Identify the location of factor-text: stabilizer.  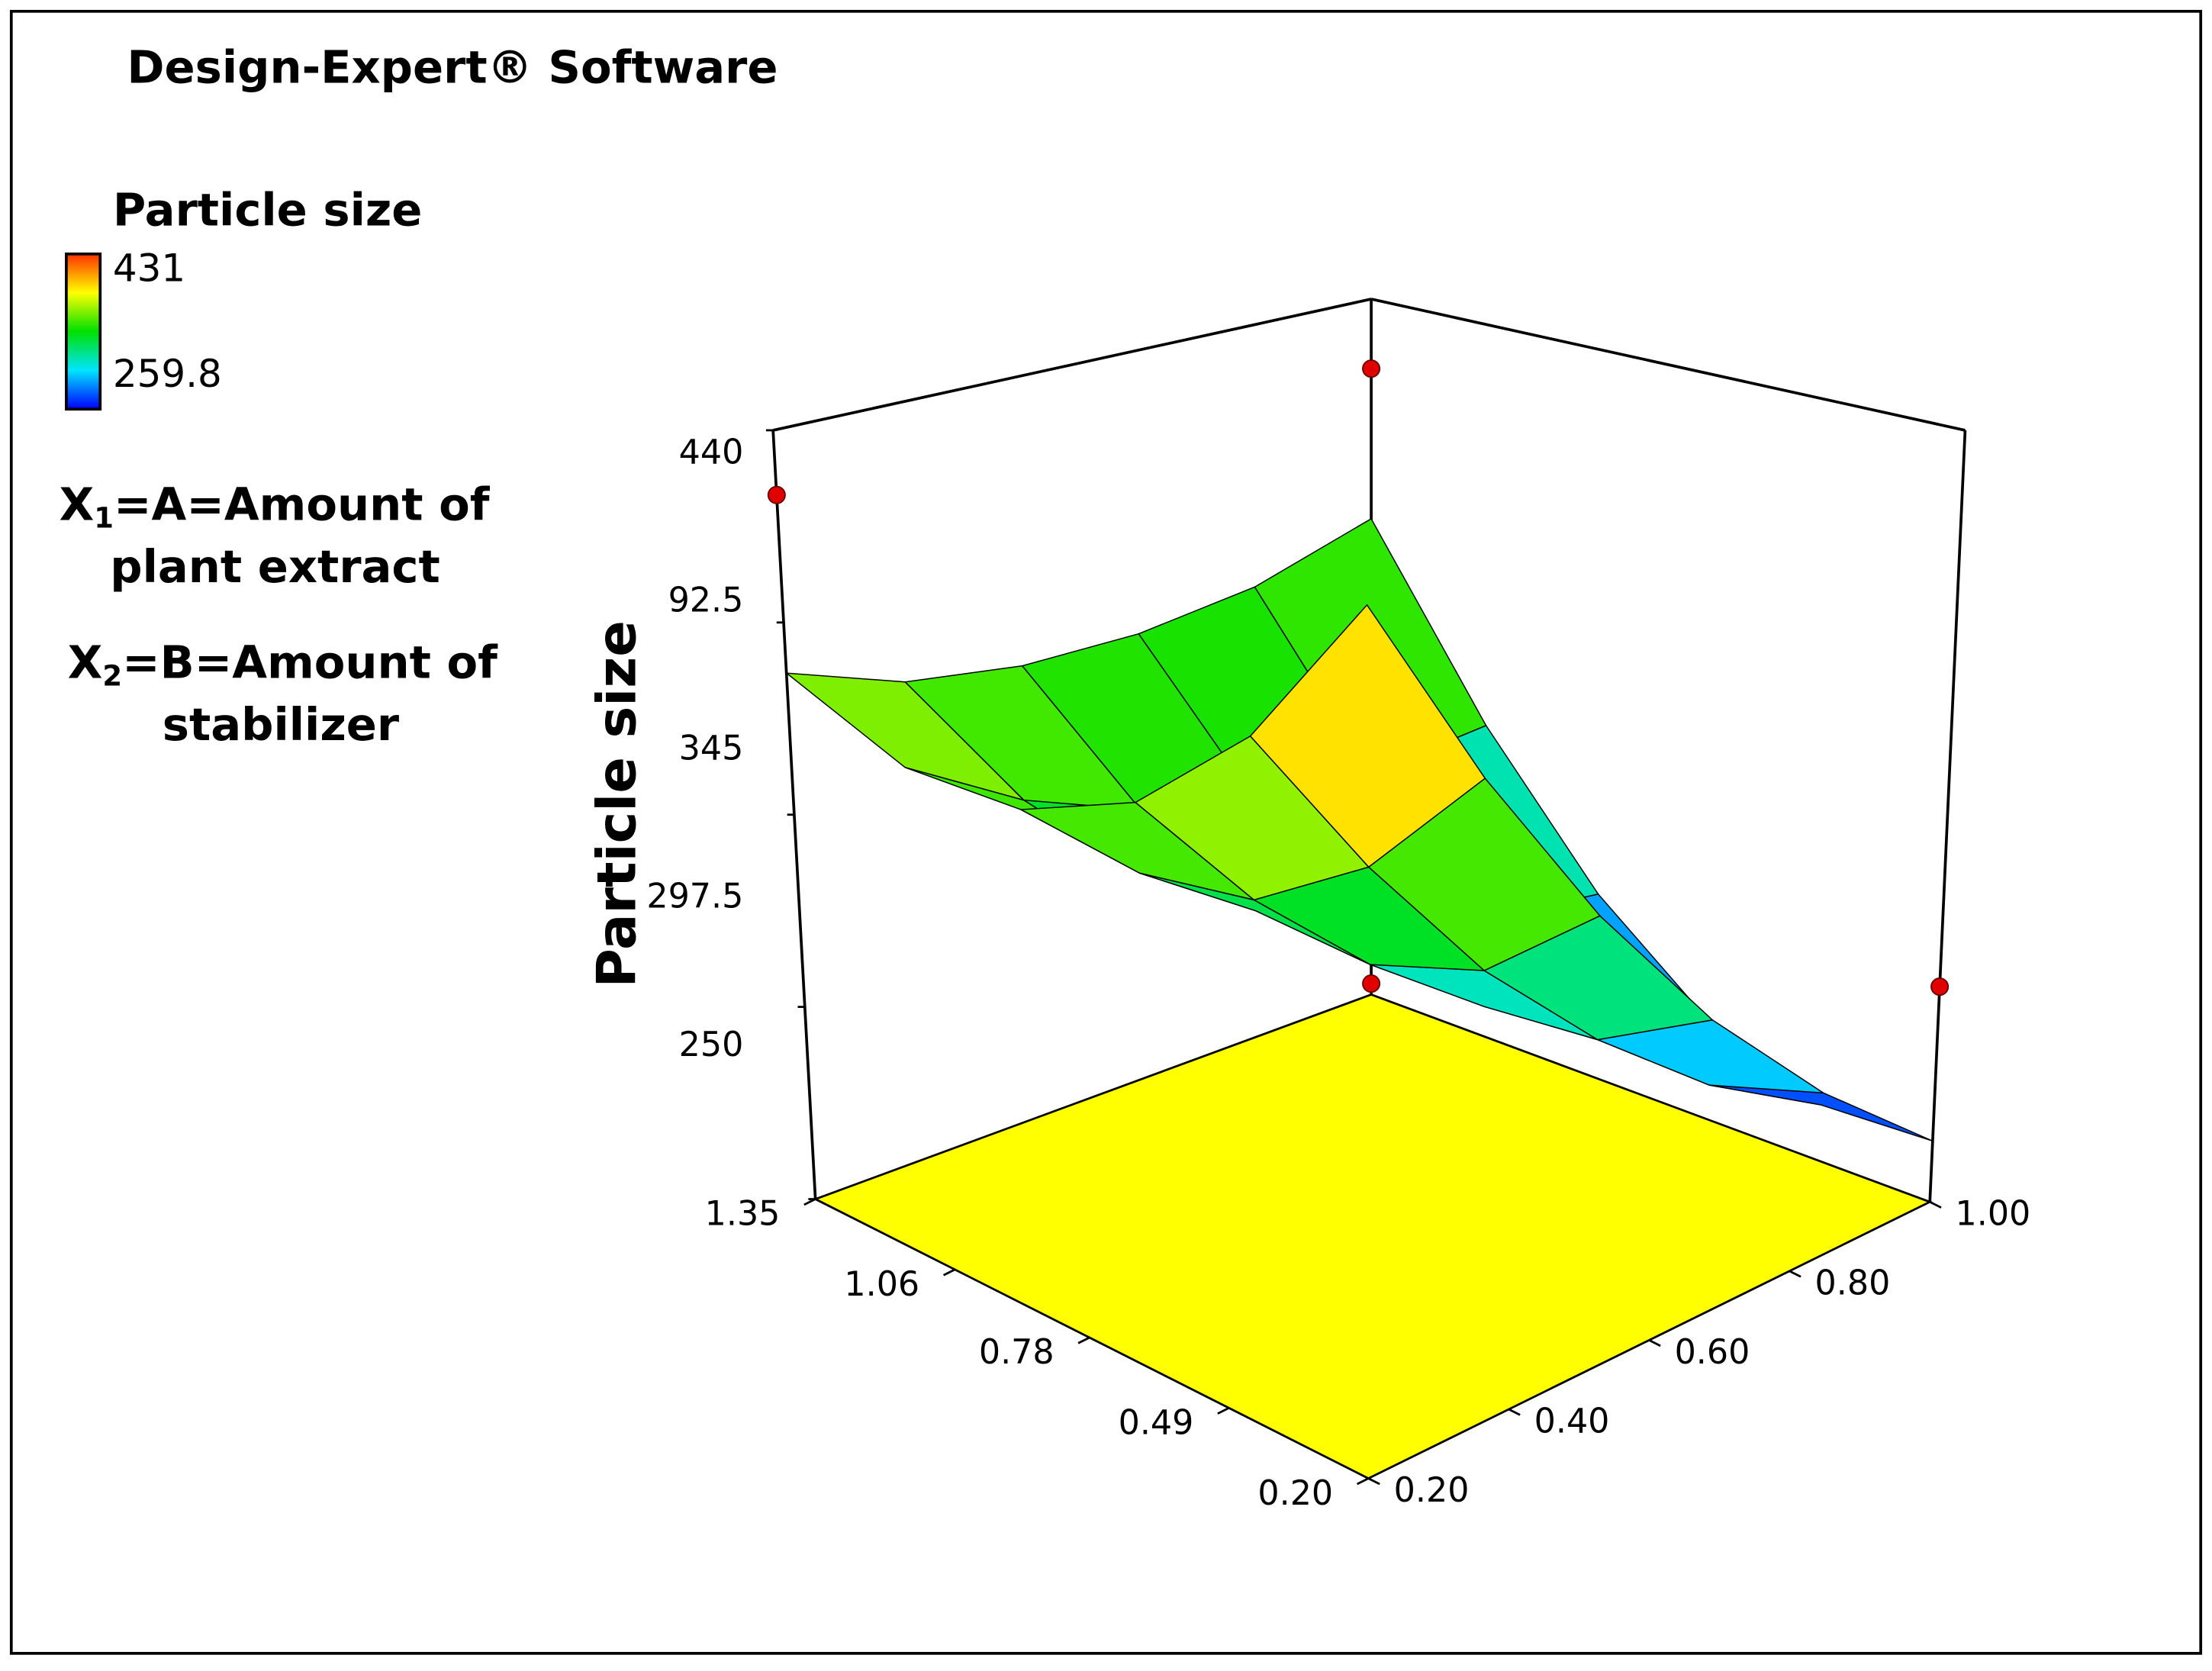
(281, 724).